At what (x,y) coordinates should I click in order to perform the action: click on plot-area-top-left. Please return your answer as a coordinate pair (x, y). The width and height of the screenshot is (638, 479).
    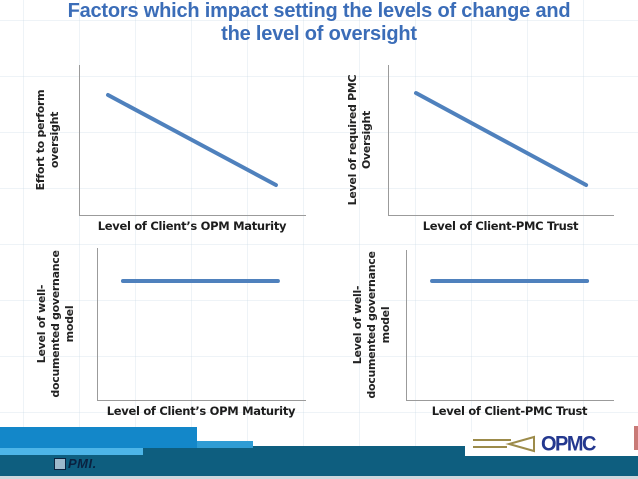
    Looking at the image, I should click on (192, 140).